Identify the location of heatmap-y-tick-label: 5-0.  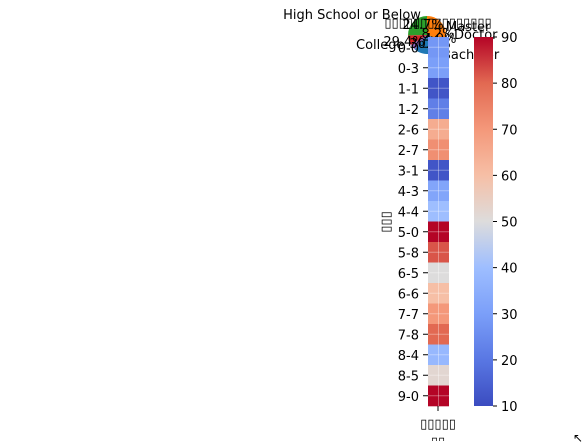
(408, 233).